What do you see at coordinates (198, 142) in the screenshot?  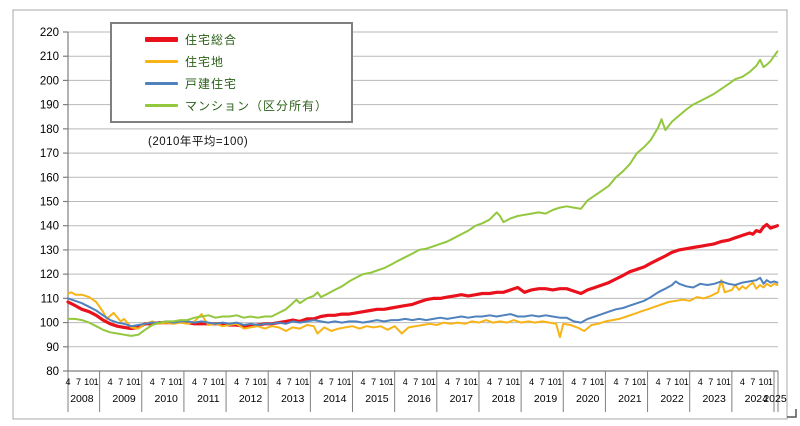 I see `base-year-note: (2010年平均=100)` at bounding box center [198, 142].